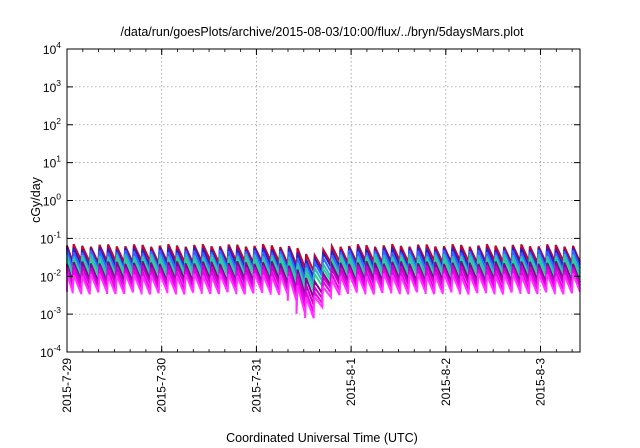  I want to click on x-tick-label: 2015-8-1, so click(351, 382).